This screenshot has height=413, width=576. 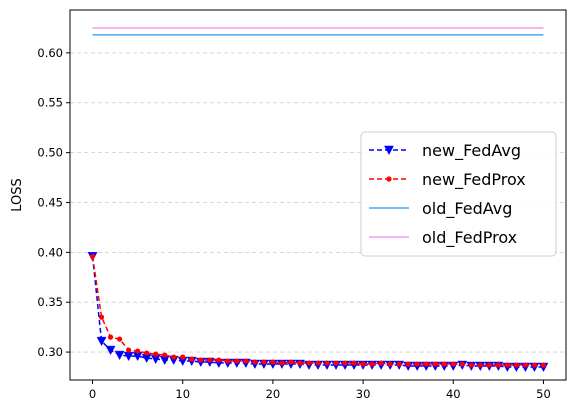 I want to click on y-tick-label: 0.45, so click(x=50, y=202).